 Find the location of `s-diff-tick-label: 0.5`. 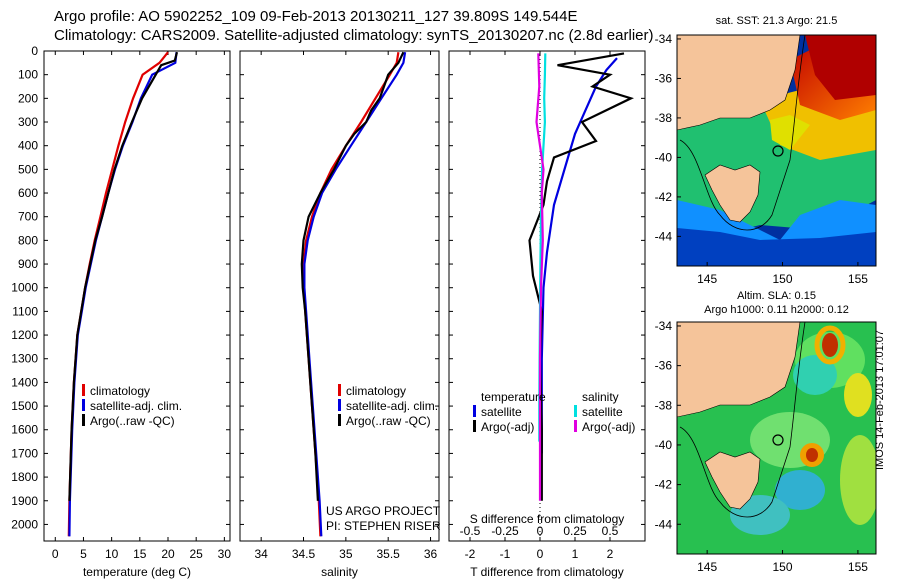

s-diff-tick-label: 0.5 is located at coordinates (610, 531).